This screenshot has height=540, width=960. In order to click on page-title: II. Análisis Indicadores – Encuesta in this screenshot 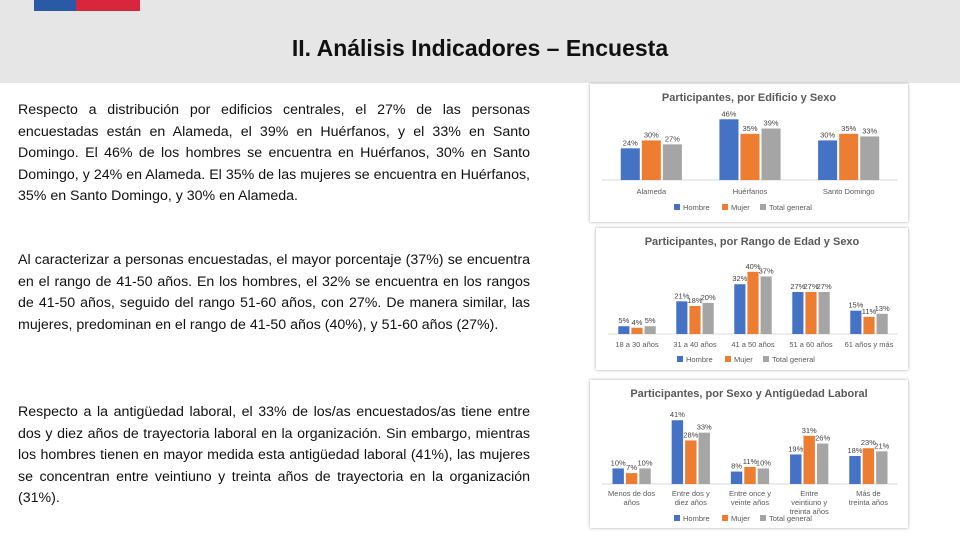, I will do `click(480, 48)`.